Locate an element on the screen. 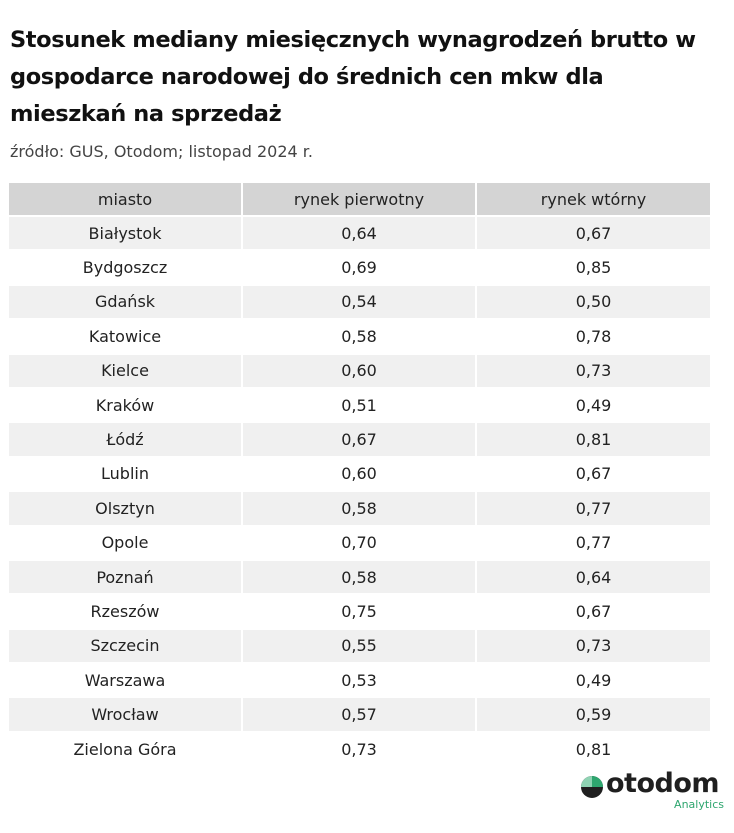 The image size is (734, 833). cell-city: Kraków is located at coordinates (125, 405).